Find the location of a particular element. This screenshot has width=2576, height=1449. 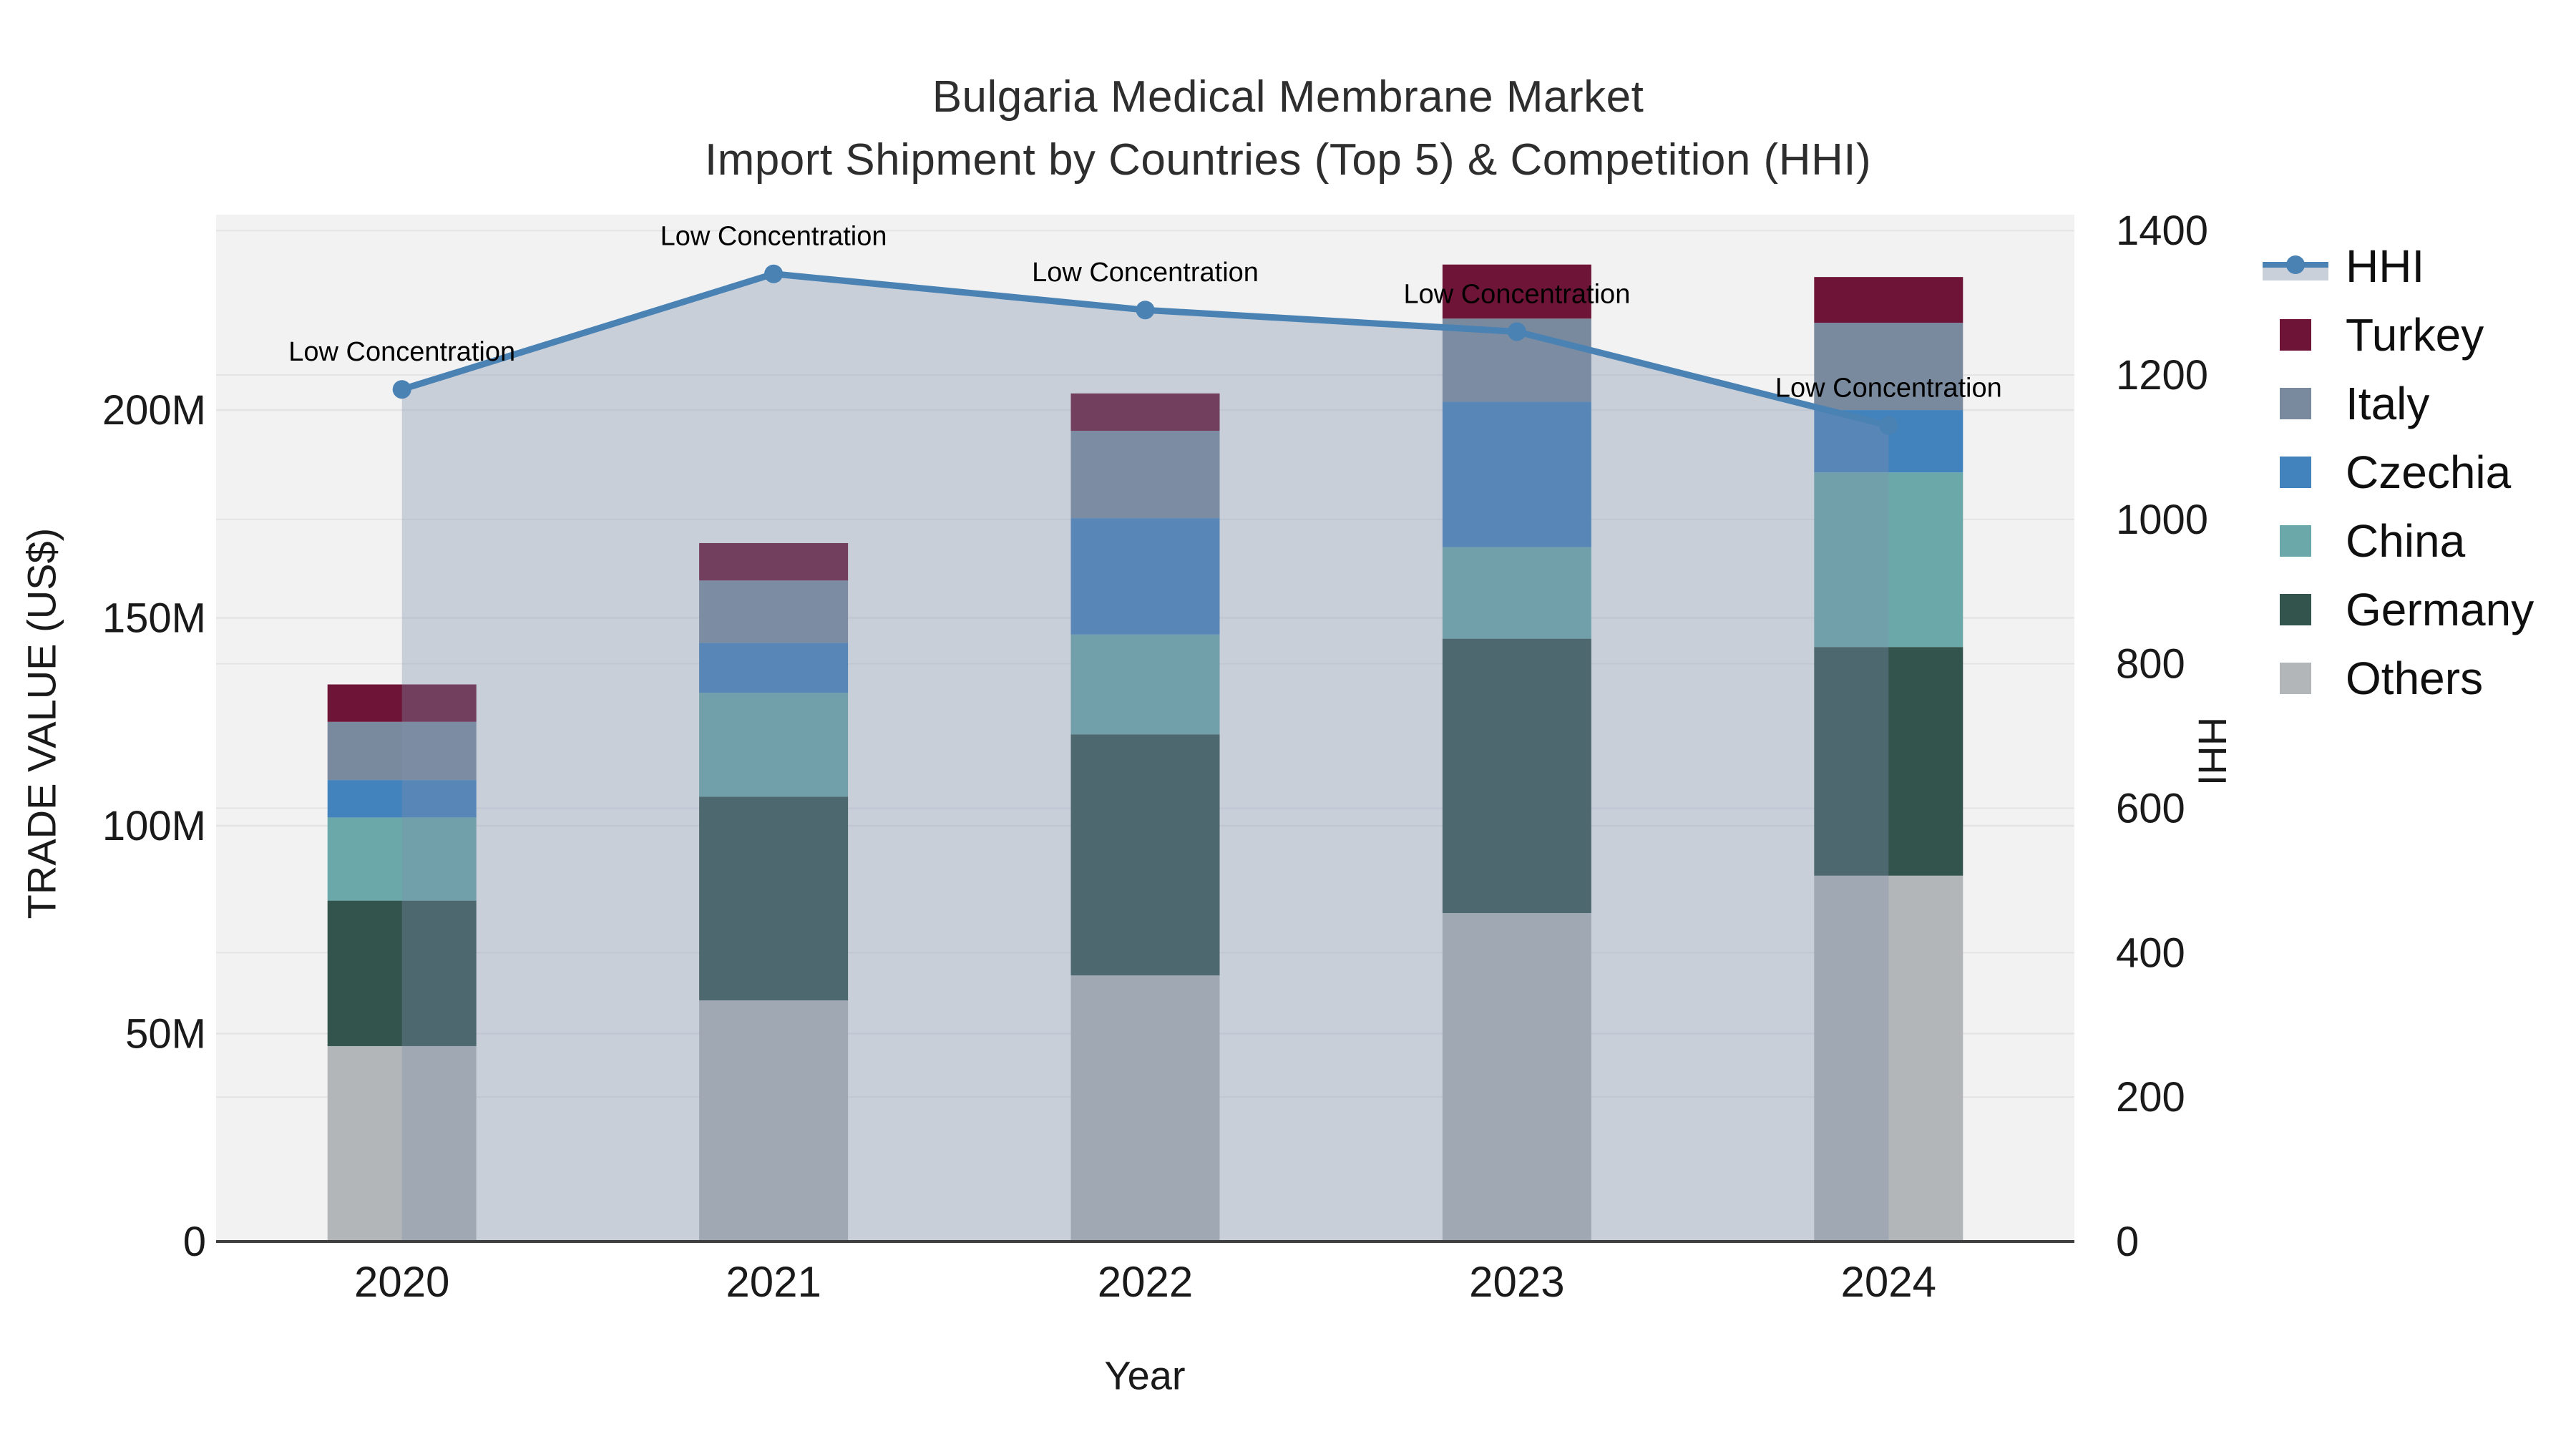

legend-label: HHI is located at coordinates (2385, 266).